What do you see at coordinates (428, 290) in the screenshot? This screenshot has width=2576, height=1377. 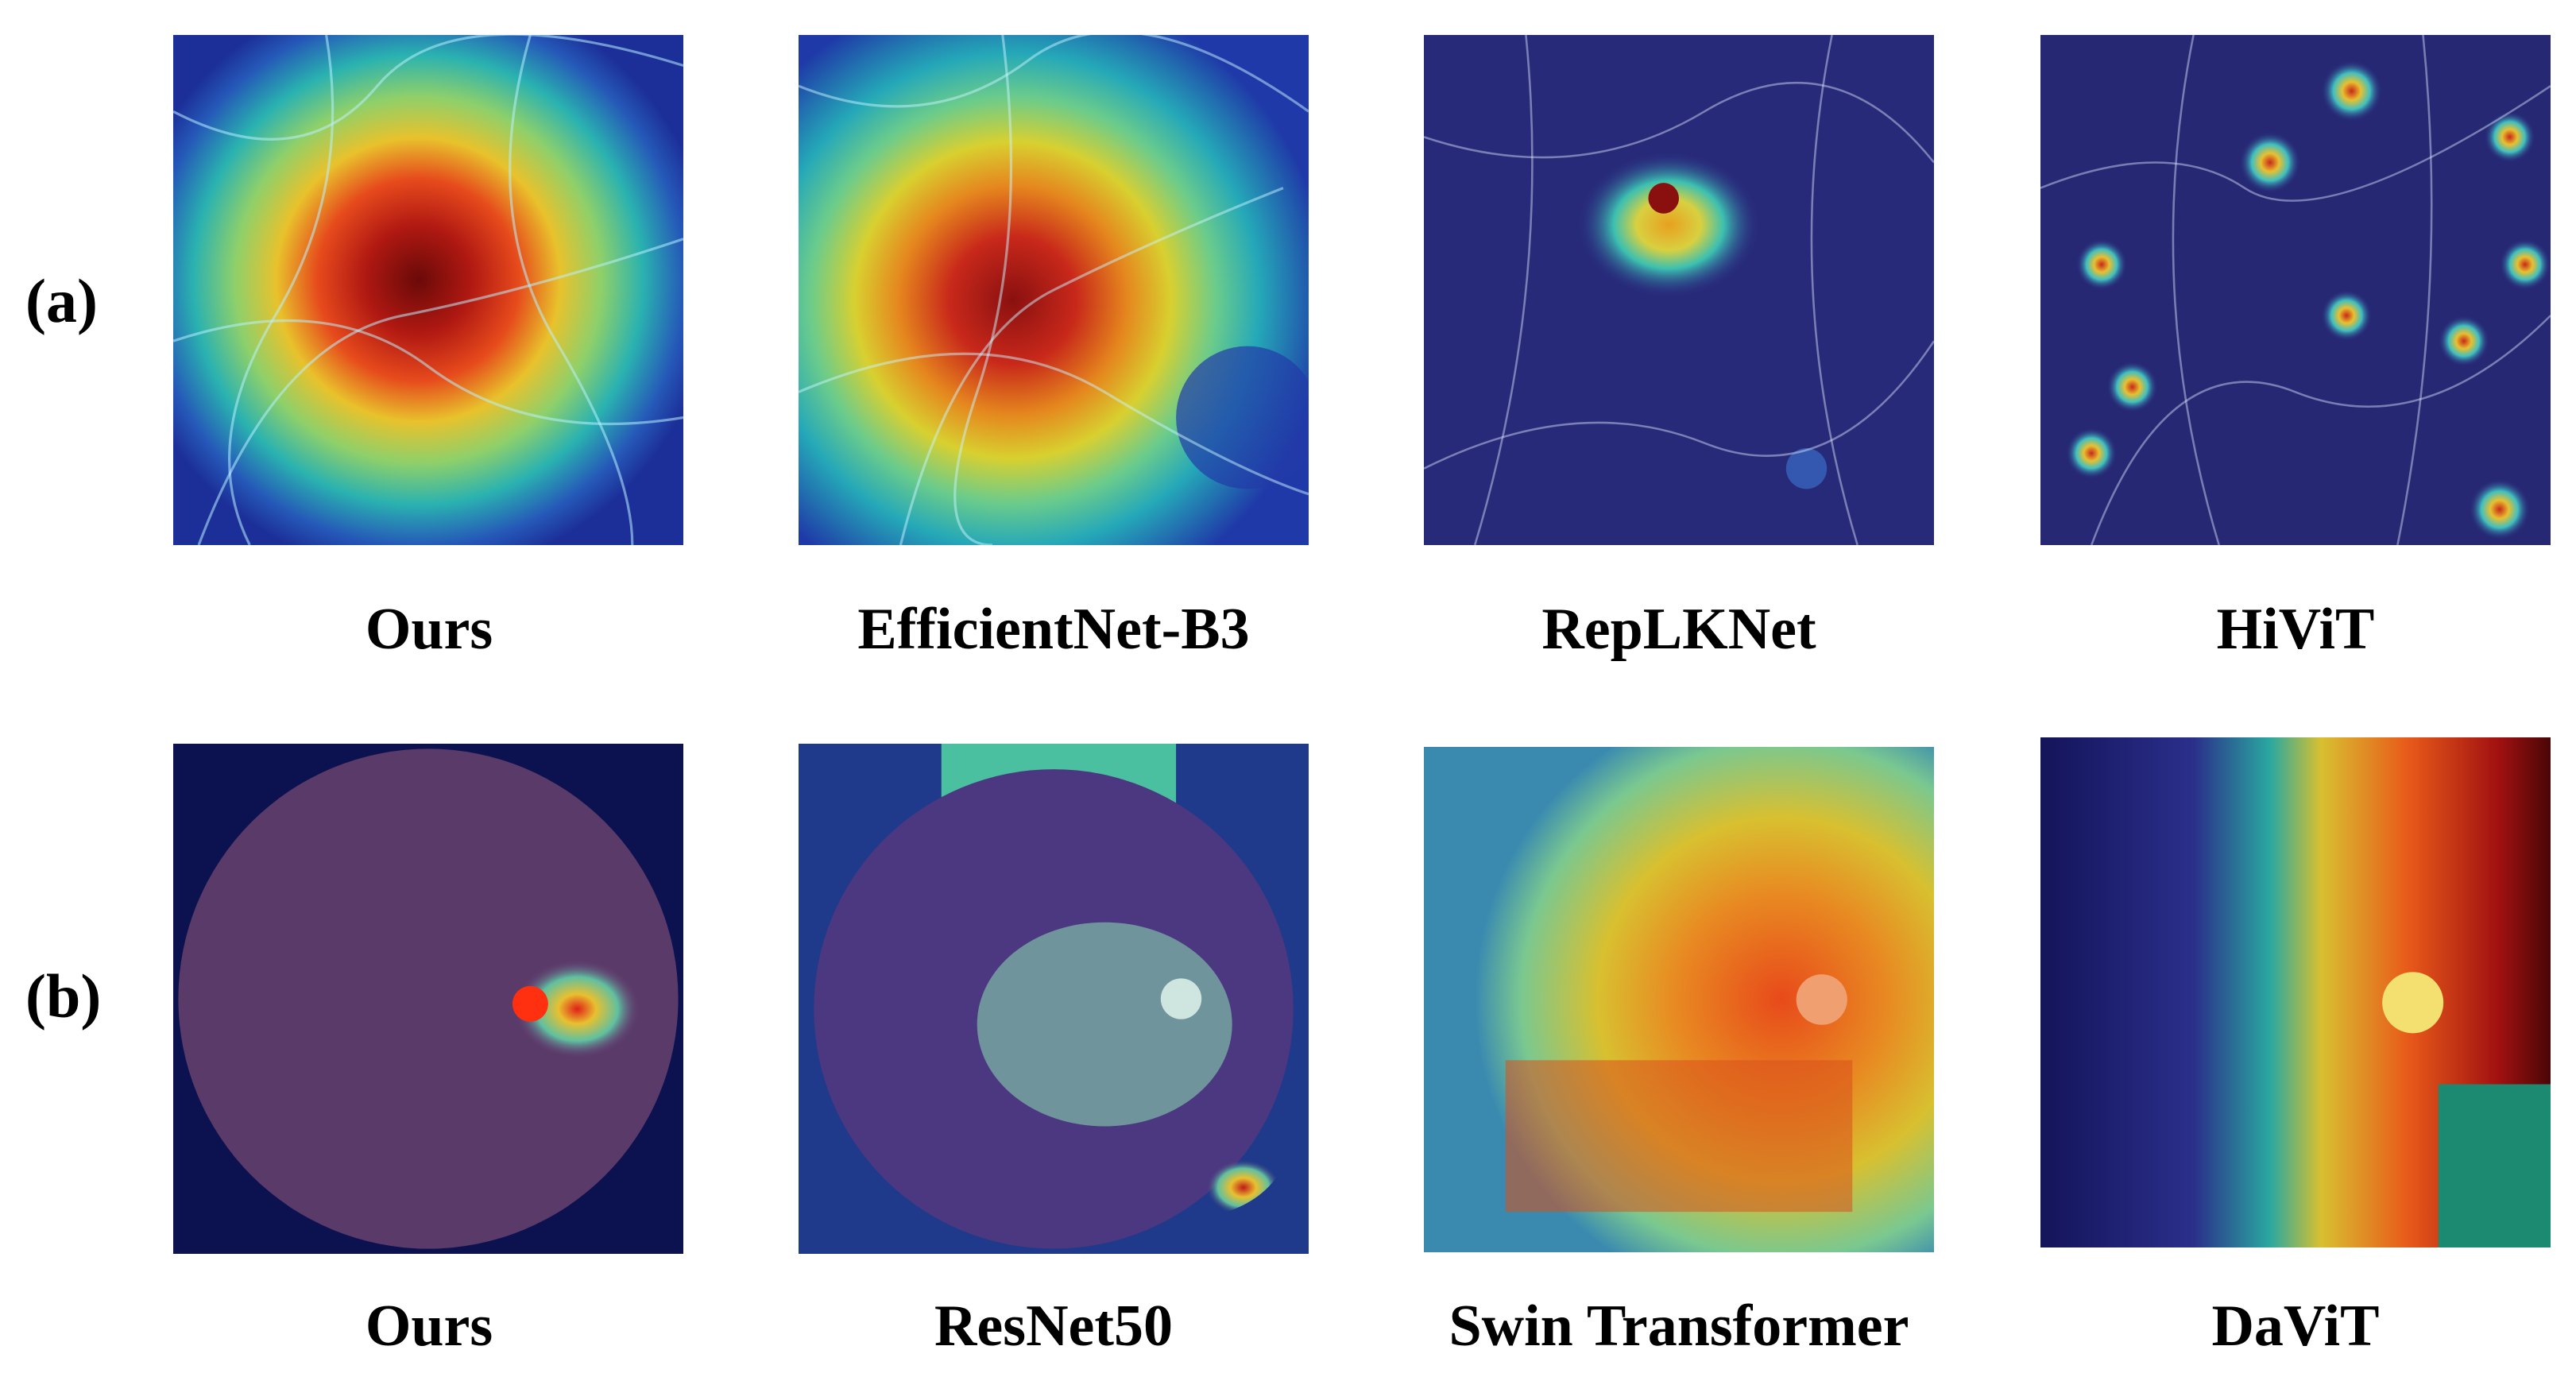 I see `heatmap-oct-ours` at bounding box center [428, 290].